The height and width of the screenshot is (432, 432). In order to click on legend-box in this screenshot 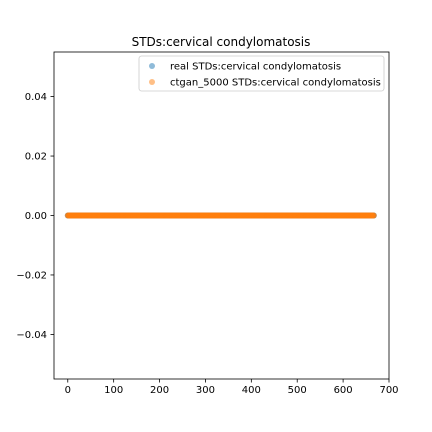, I will do `click(261, 73)`.